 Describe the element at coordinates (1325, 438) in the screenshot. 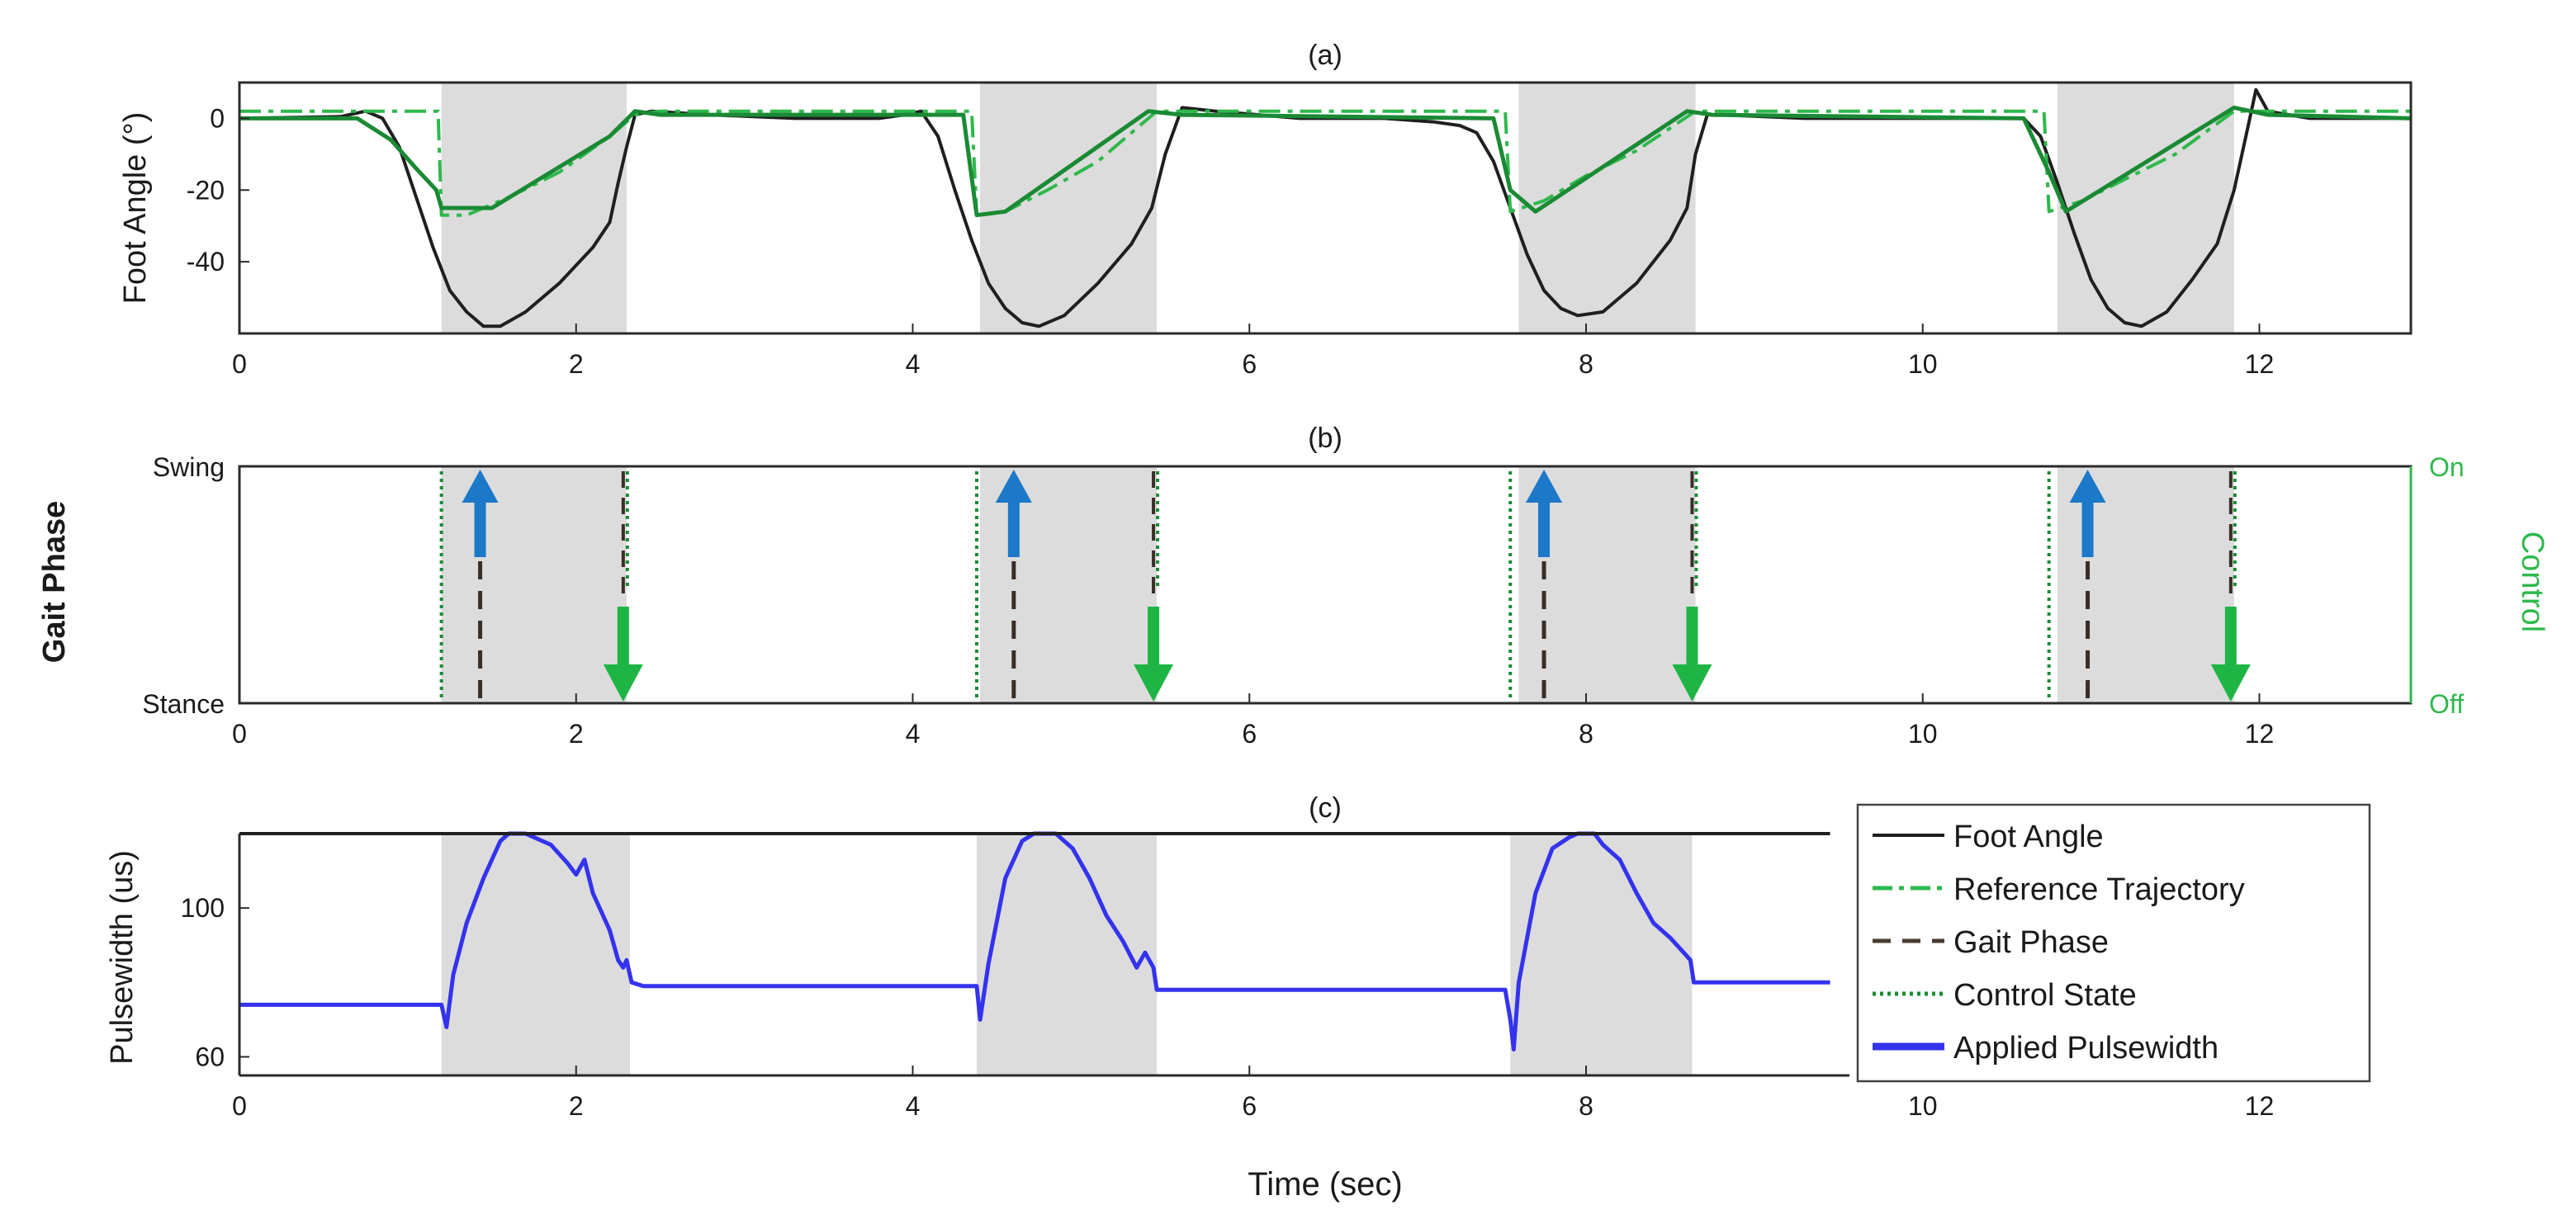

I see `panel-b-title: (b)` at that location.